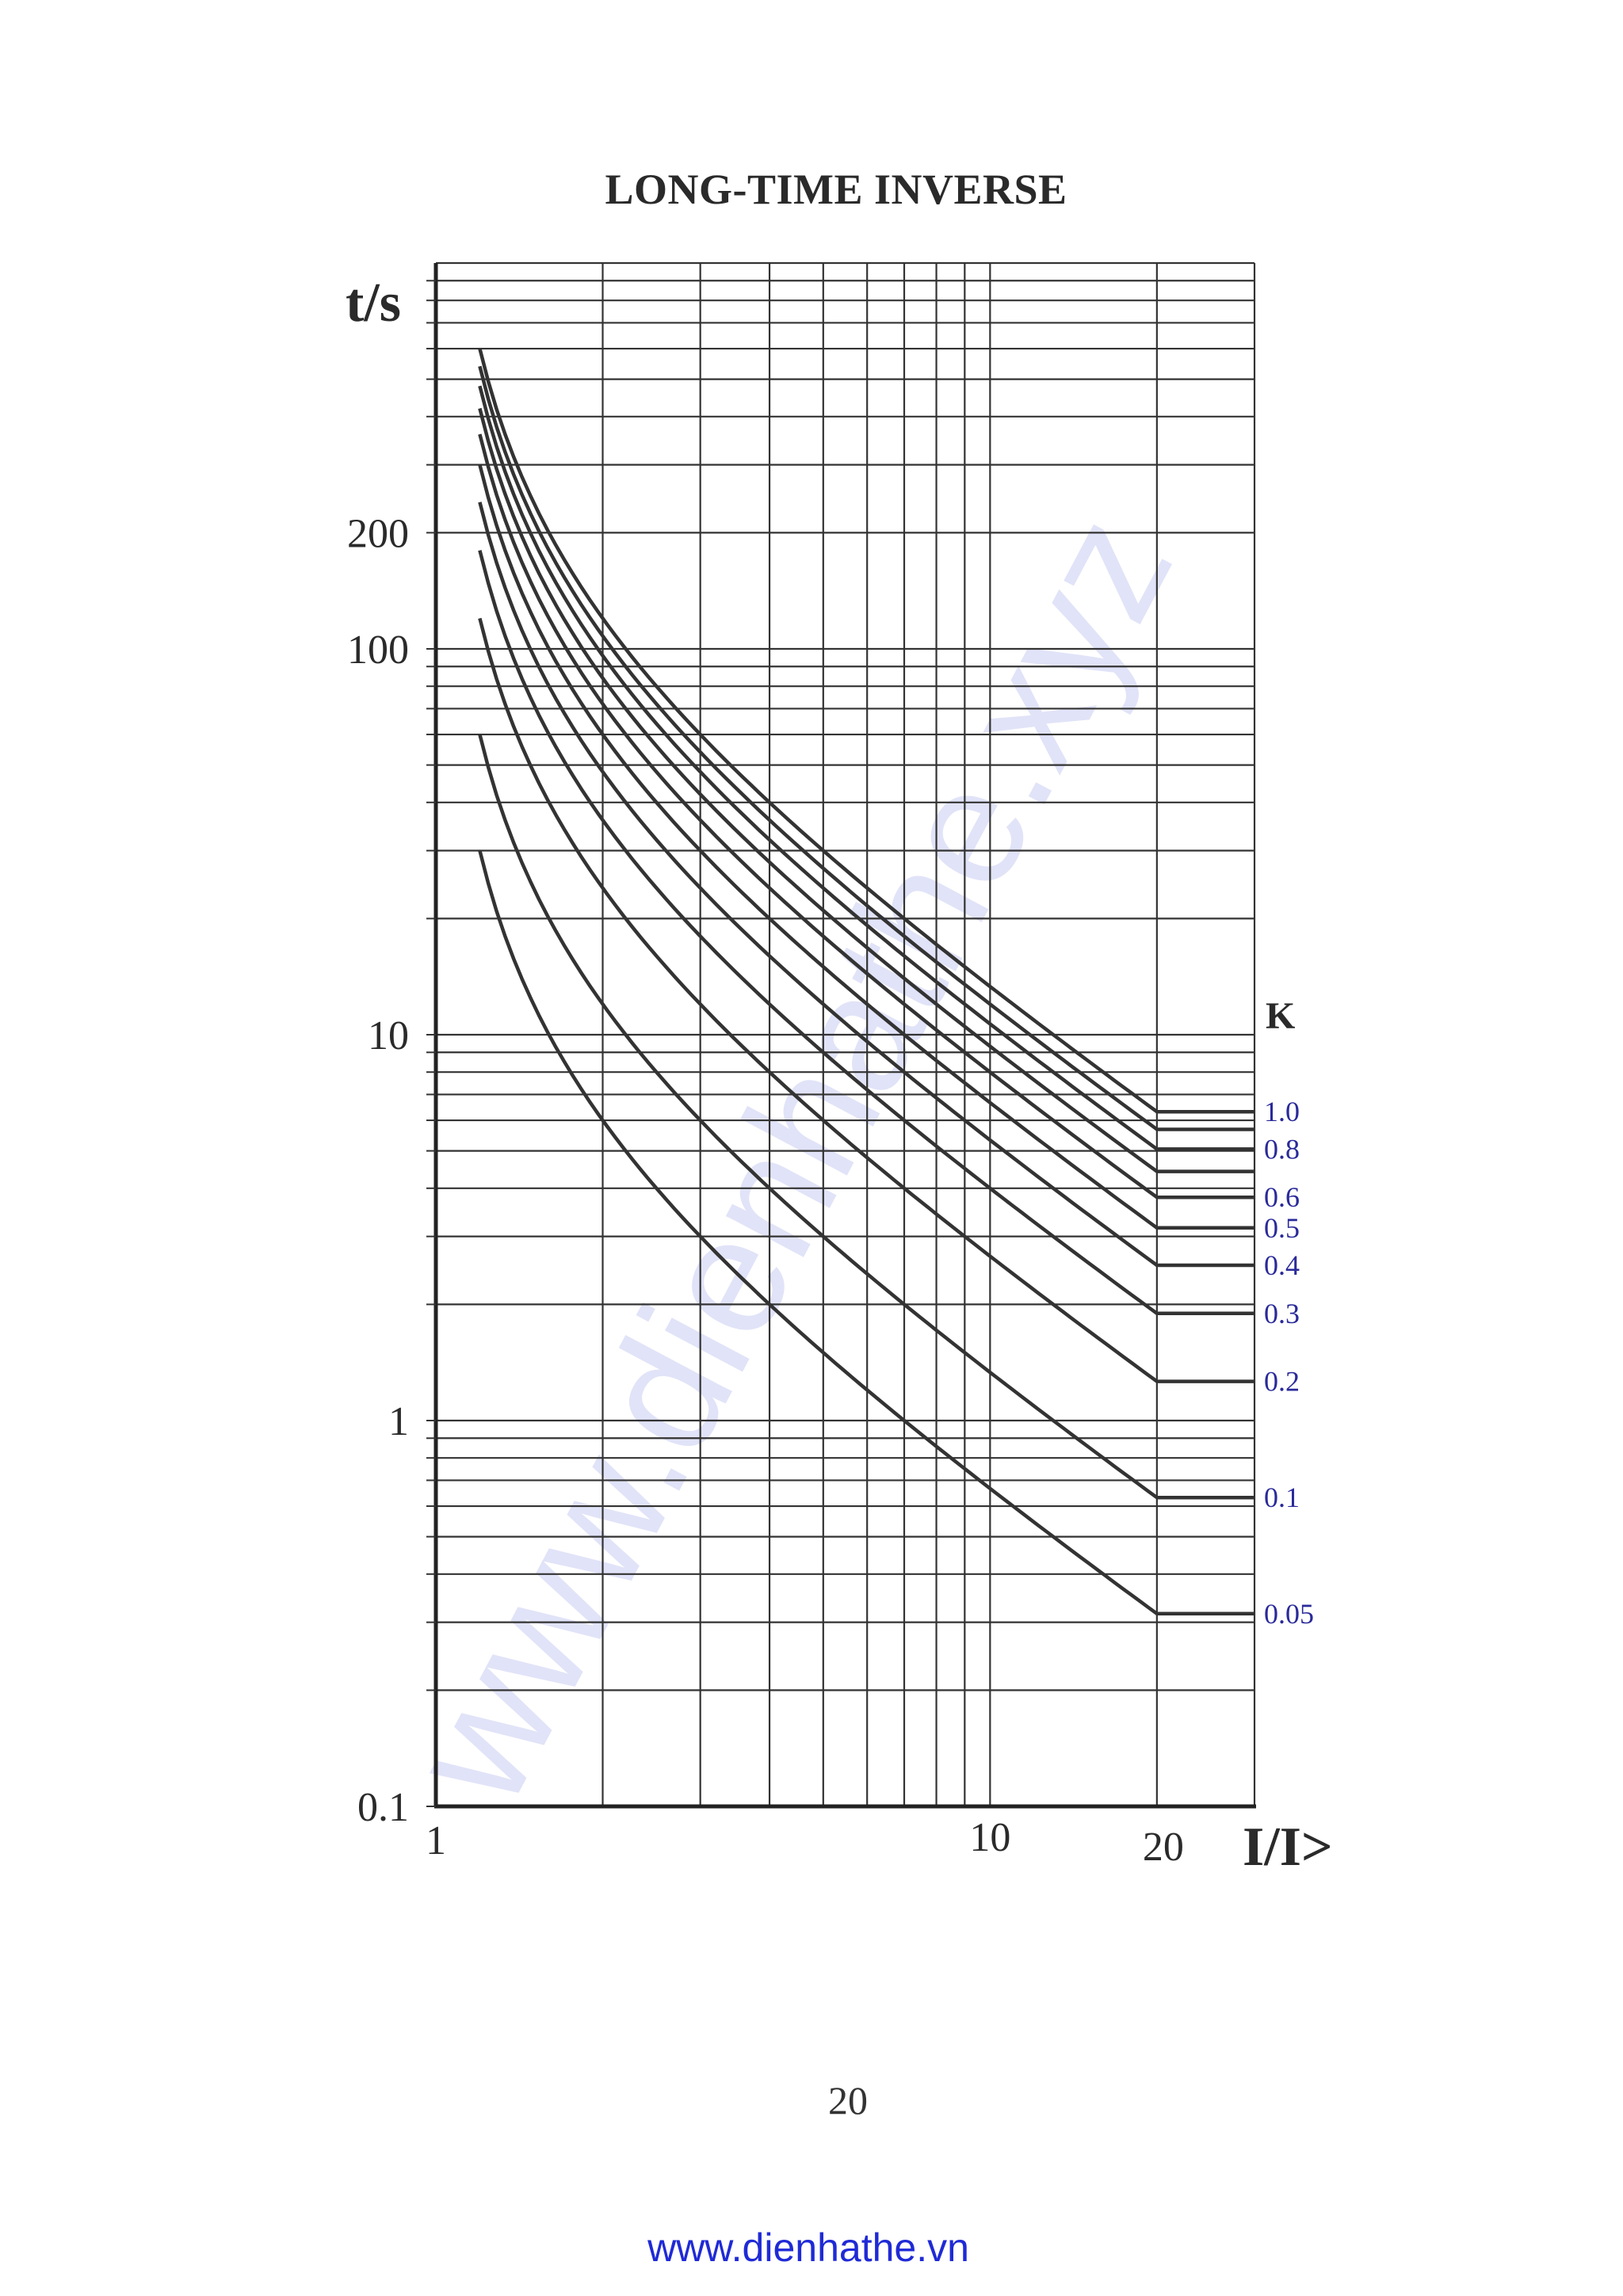  What do you see at coordinates (989, 1837) in the screenshot?
I see `x-tick-label: 10` at bounding box center [989, 1837].